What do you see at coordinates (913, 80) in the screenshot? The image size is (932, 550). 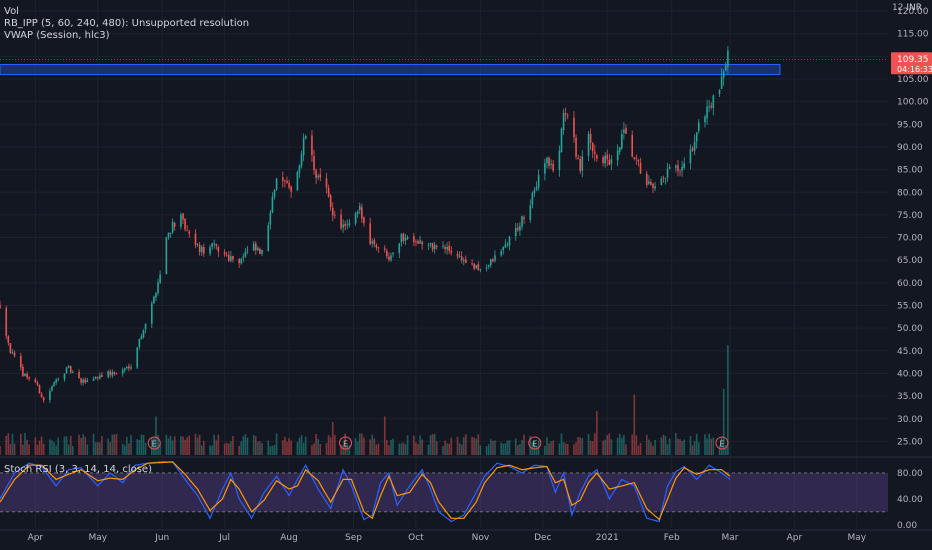 I see `price-axis-label: 105.00` at bounding box center [913, 80].